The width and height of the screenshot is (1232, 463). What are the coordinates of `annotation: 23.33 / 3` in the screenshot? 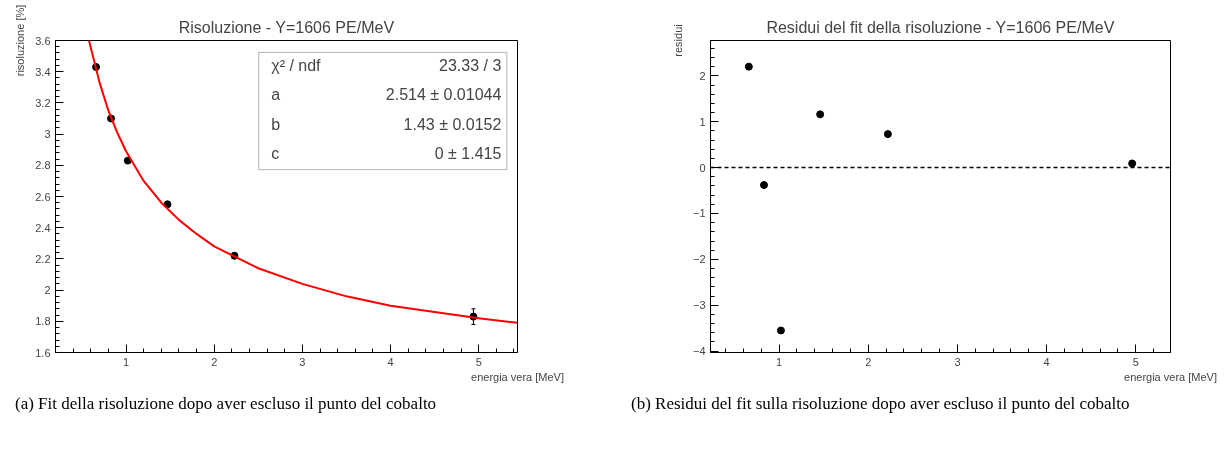 It's located at (470, 65).